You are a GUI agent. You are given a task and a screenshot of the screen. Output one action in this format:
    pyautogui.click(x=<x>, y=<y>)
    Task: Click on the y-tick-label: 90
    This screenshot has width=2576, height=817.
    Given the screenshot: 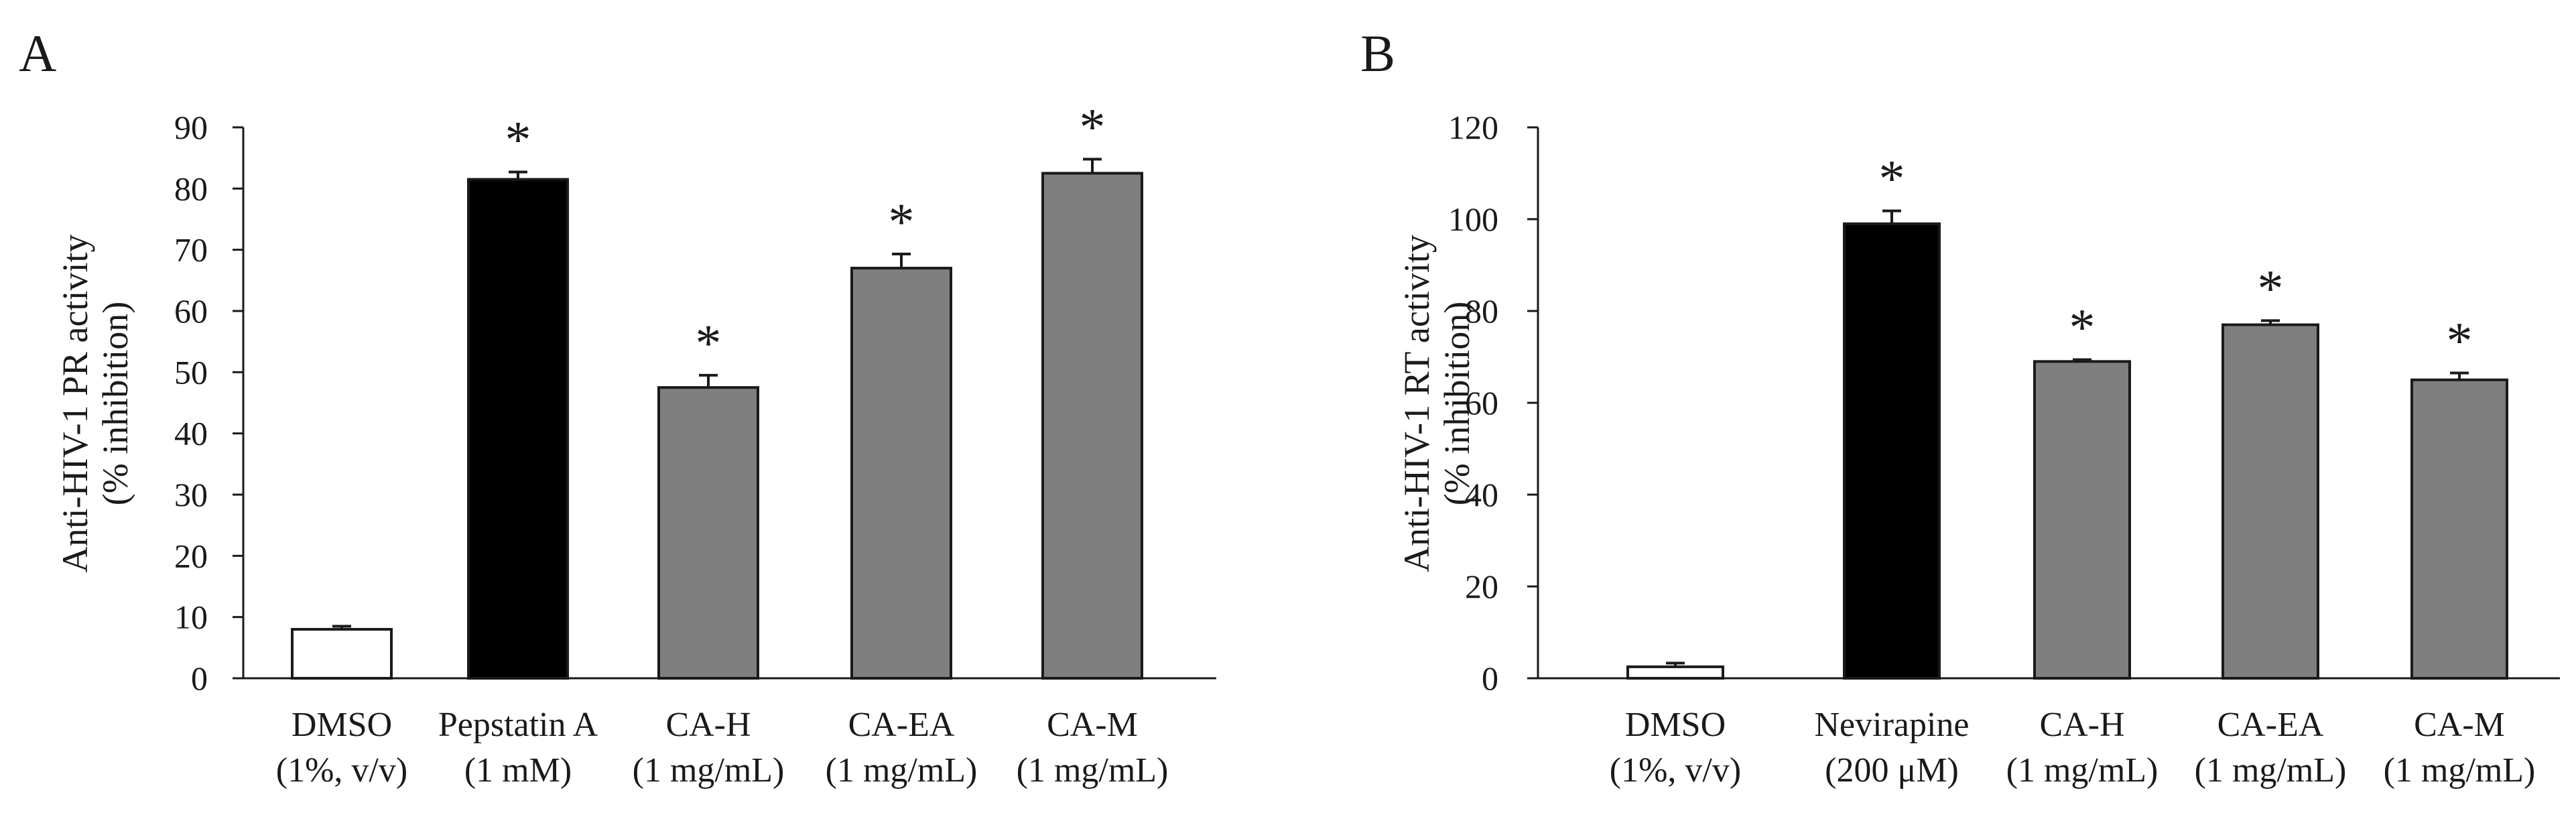 What is the action you would take?
    pyautogui.click(x=191, y=127)
    